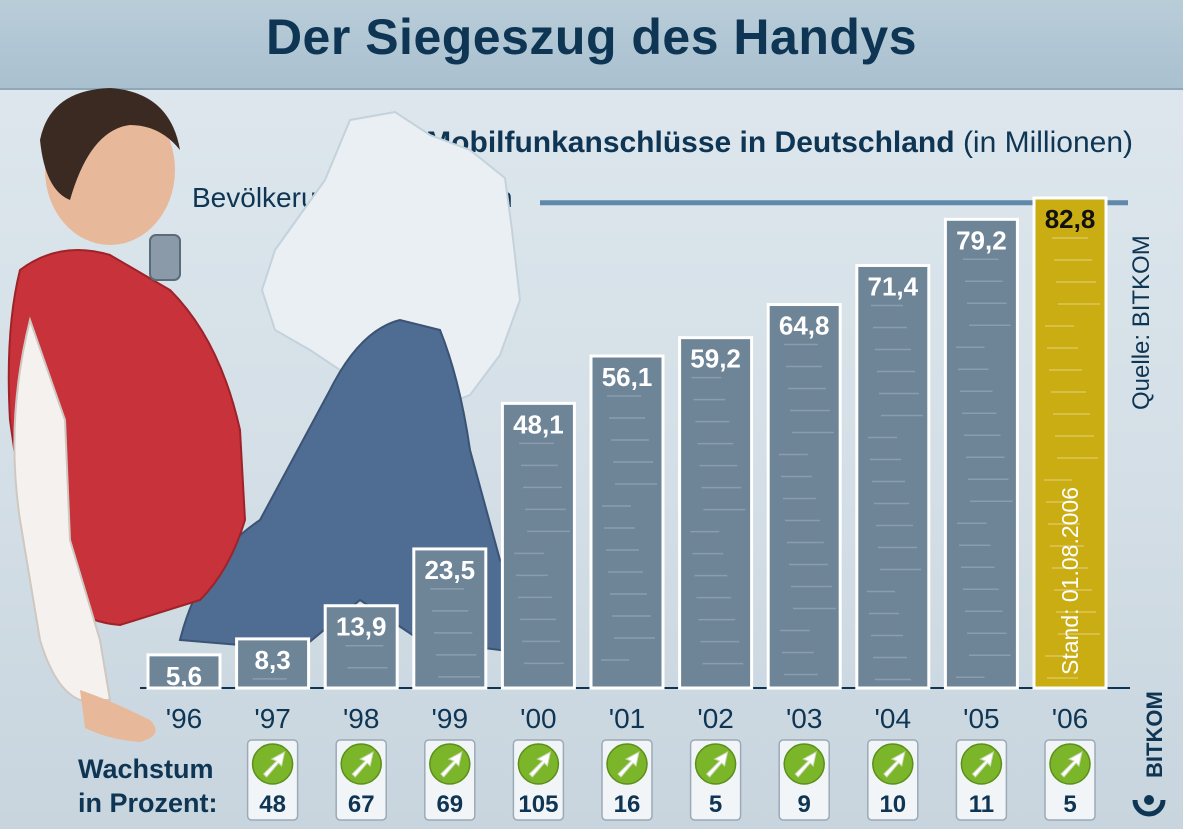 This screenshot has width=1183, height=829. I want to click on growth-tile: 16, so click(627, 780).